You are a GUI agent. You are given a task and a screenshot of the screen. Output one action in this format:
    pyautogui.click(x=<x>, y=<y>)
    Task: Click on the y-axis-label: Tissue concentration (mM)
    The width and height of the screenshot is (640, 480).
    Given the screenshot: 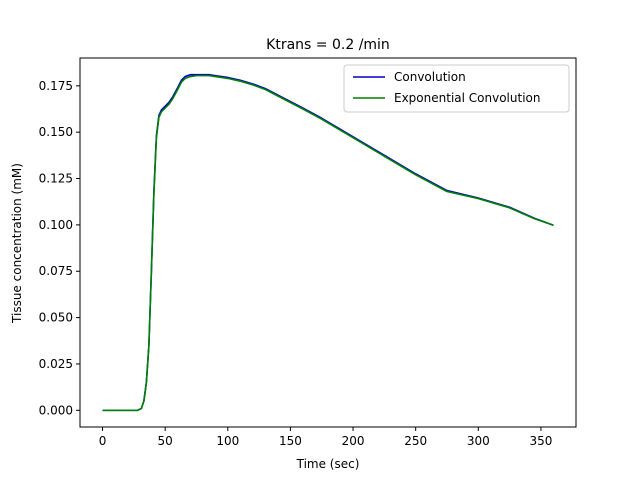 What is the action you would take?
    pyautogui.click(x=17, y=243)
    